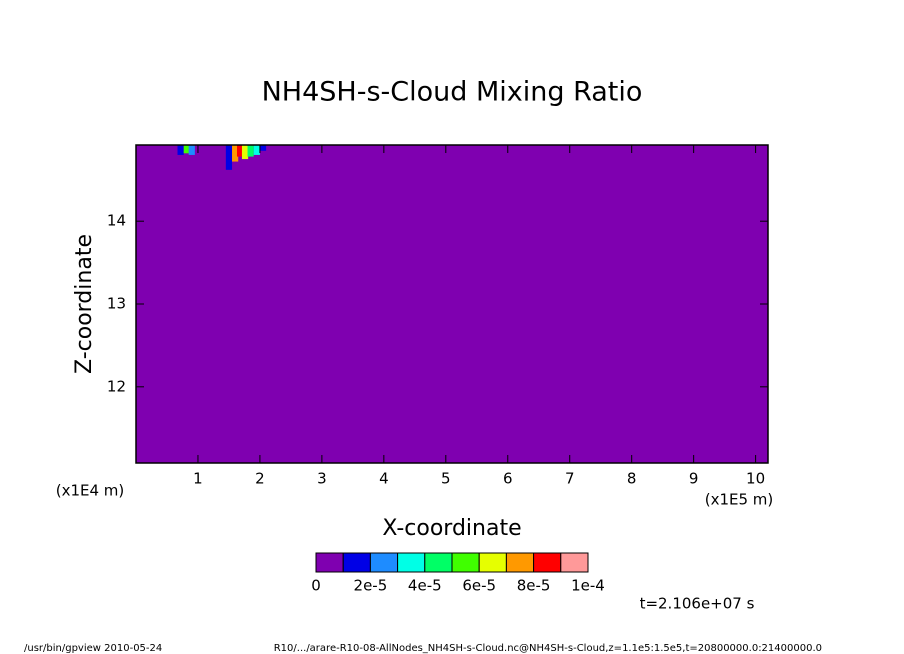  Describe the element at coordinates (84, 304) in the screenshot. I see `y-axis-label: Z-coordinate` at that location.